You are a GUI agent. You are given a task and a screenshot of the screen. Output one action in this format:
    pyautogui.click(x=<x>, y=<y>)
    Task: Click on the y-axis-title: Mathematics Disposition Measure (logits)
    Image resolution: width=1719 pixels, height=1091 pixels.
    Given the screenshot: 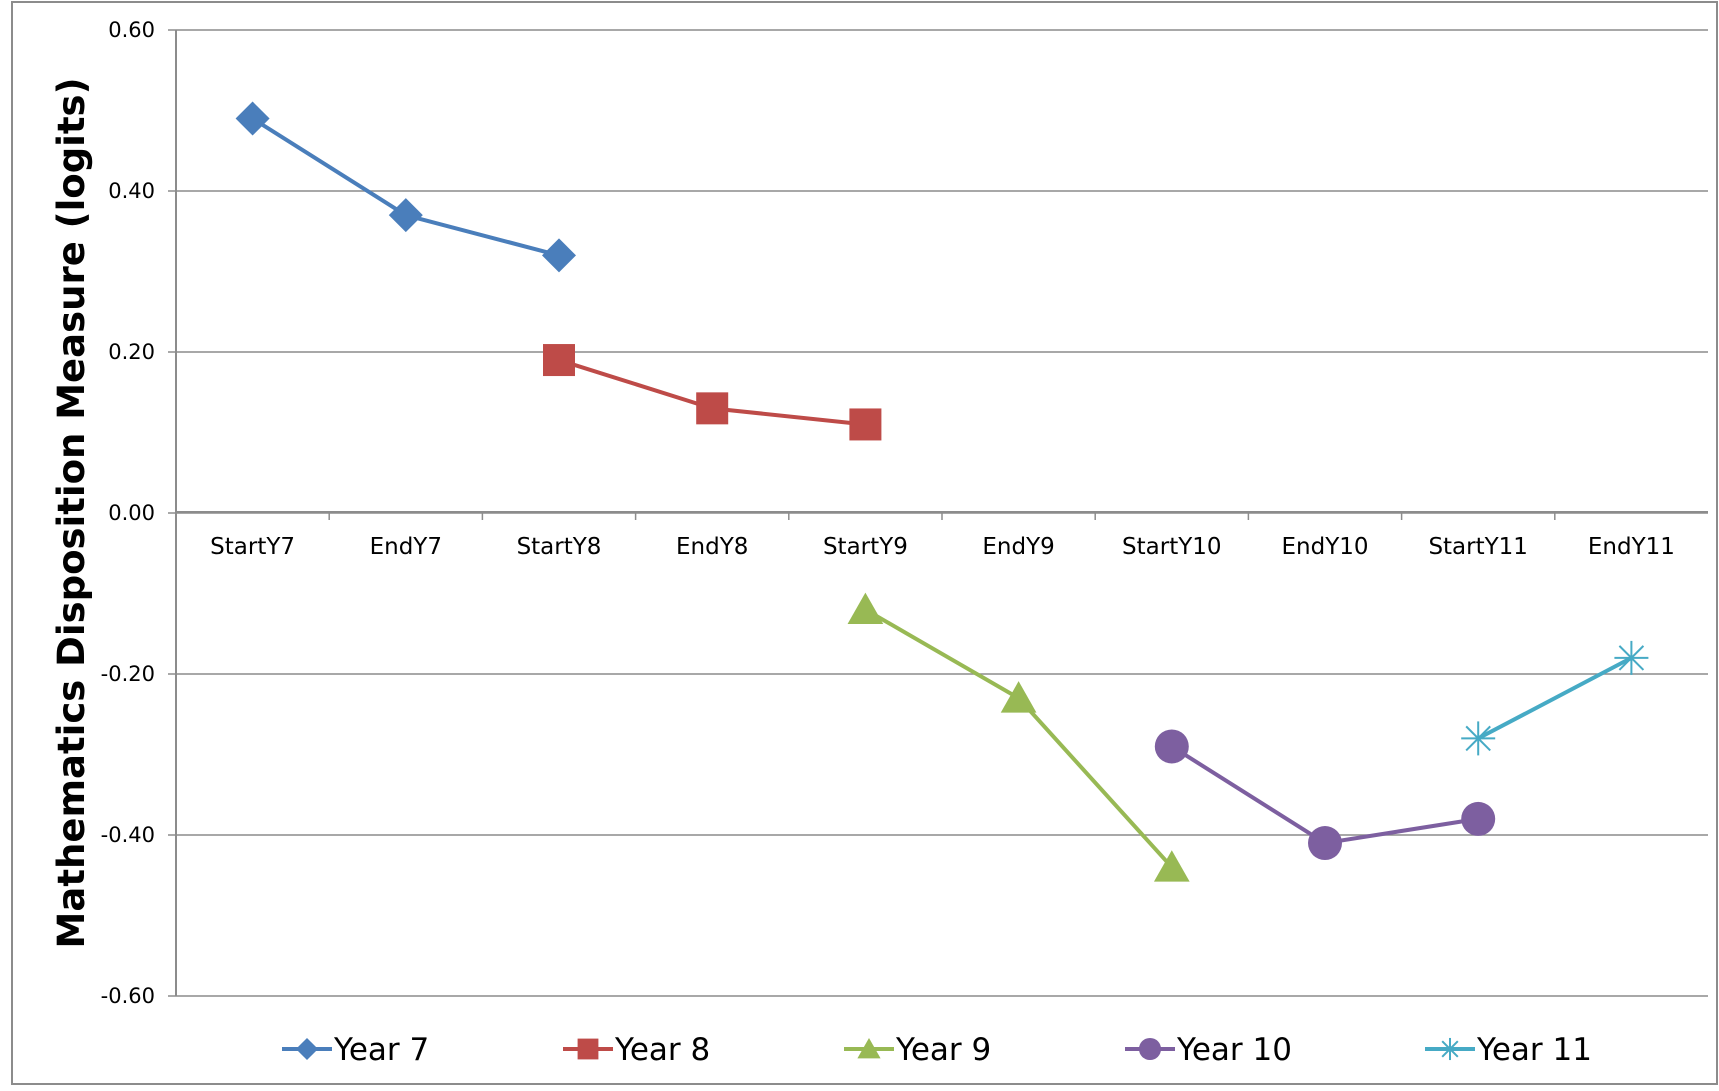 What is the action you would take?
    pyautogui.click(x=71, y=513)
    